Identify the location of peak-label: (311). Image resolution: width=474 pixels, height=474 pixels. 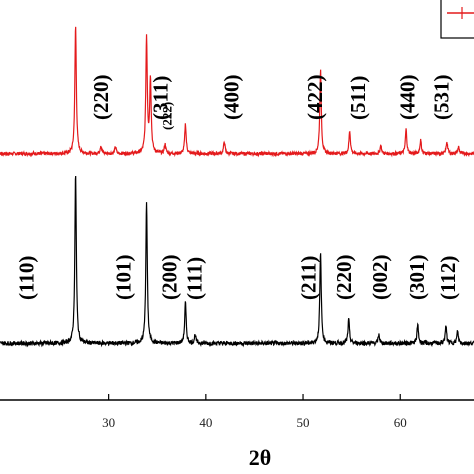
(161, 98).